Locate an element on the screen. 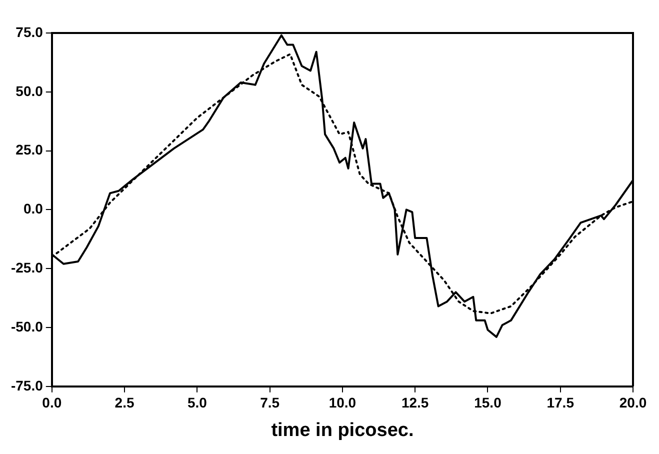 This screenshot has width=659, height=454. y-tick-label: -50.0 is located at coordinates (27, 326).